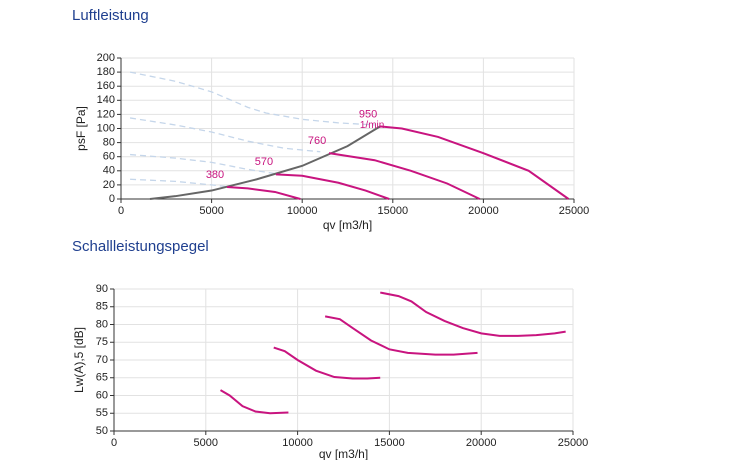 The image size is (750, 460). I want to click on y-tick-label: 160, so click(106, 86).